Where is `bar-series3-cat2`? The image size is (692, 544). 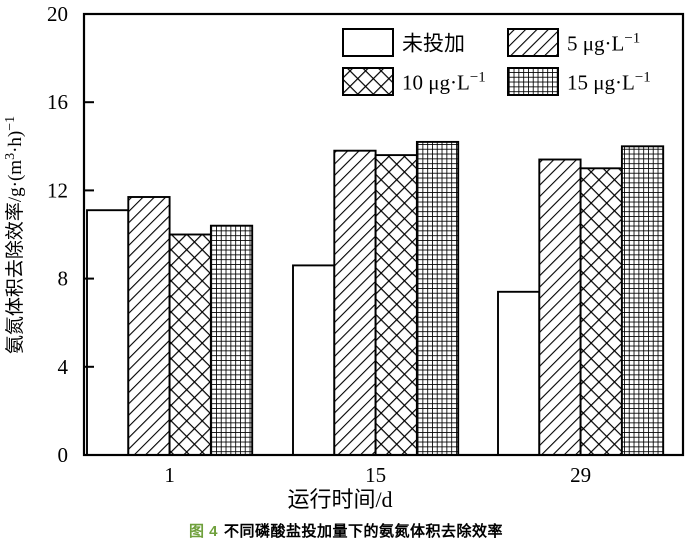
bar-series3-cat2 is located at coordinates (642, 300).